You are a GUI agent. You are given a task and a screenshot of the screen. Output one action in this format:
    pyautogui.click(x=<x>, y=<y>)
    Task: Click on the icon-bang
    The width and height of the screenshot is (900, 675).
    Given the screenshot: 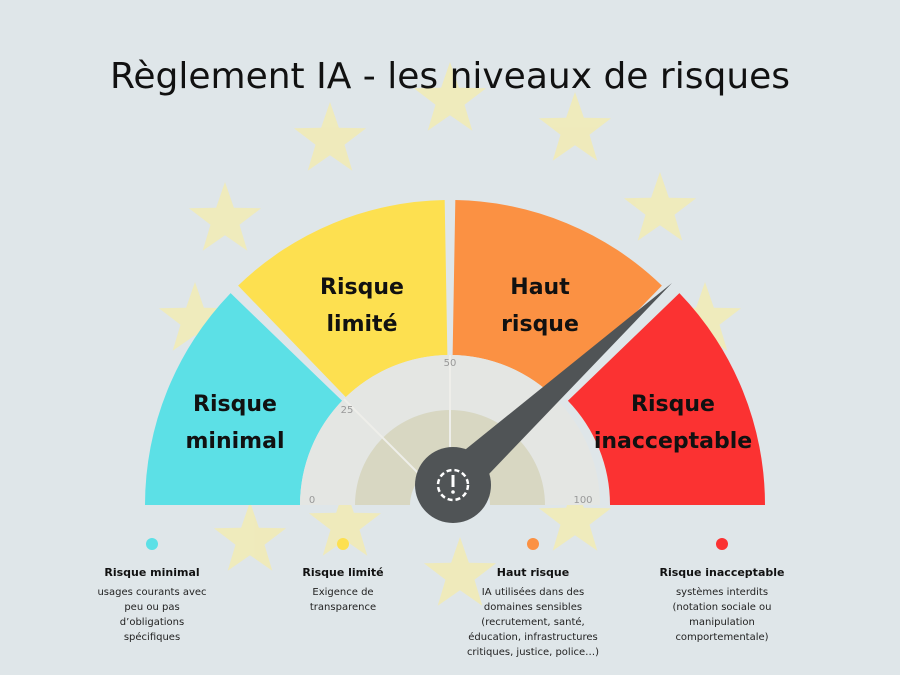 What is the action you would take?
    pyautogui.click(x=453, y=481)
    